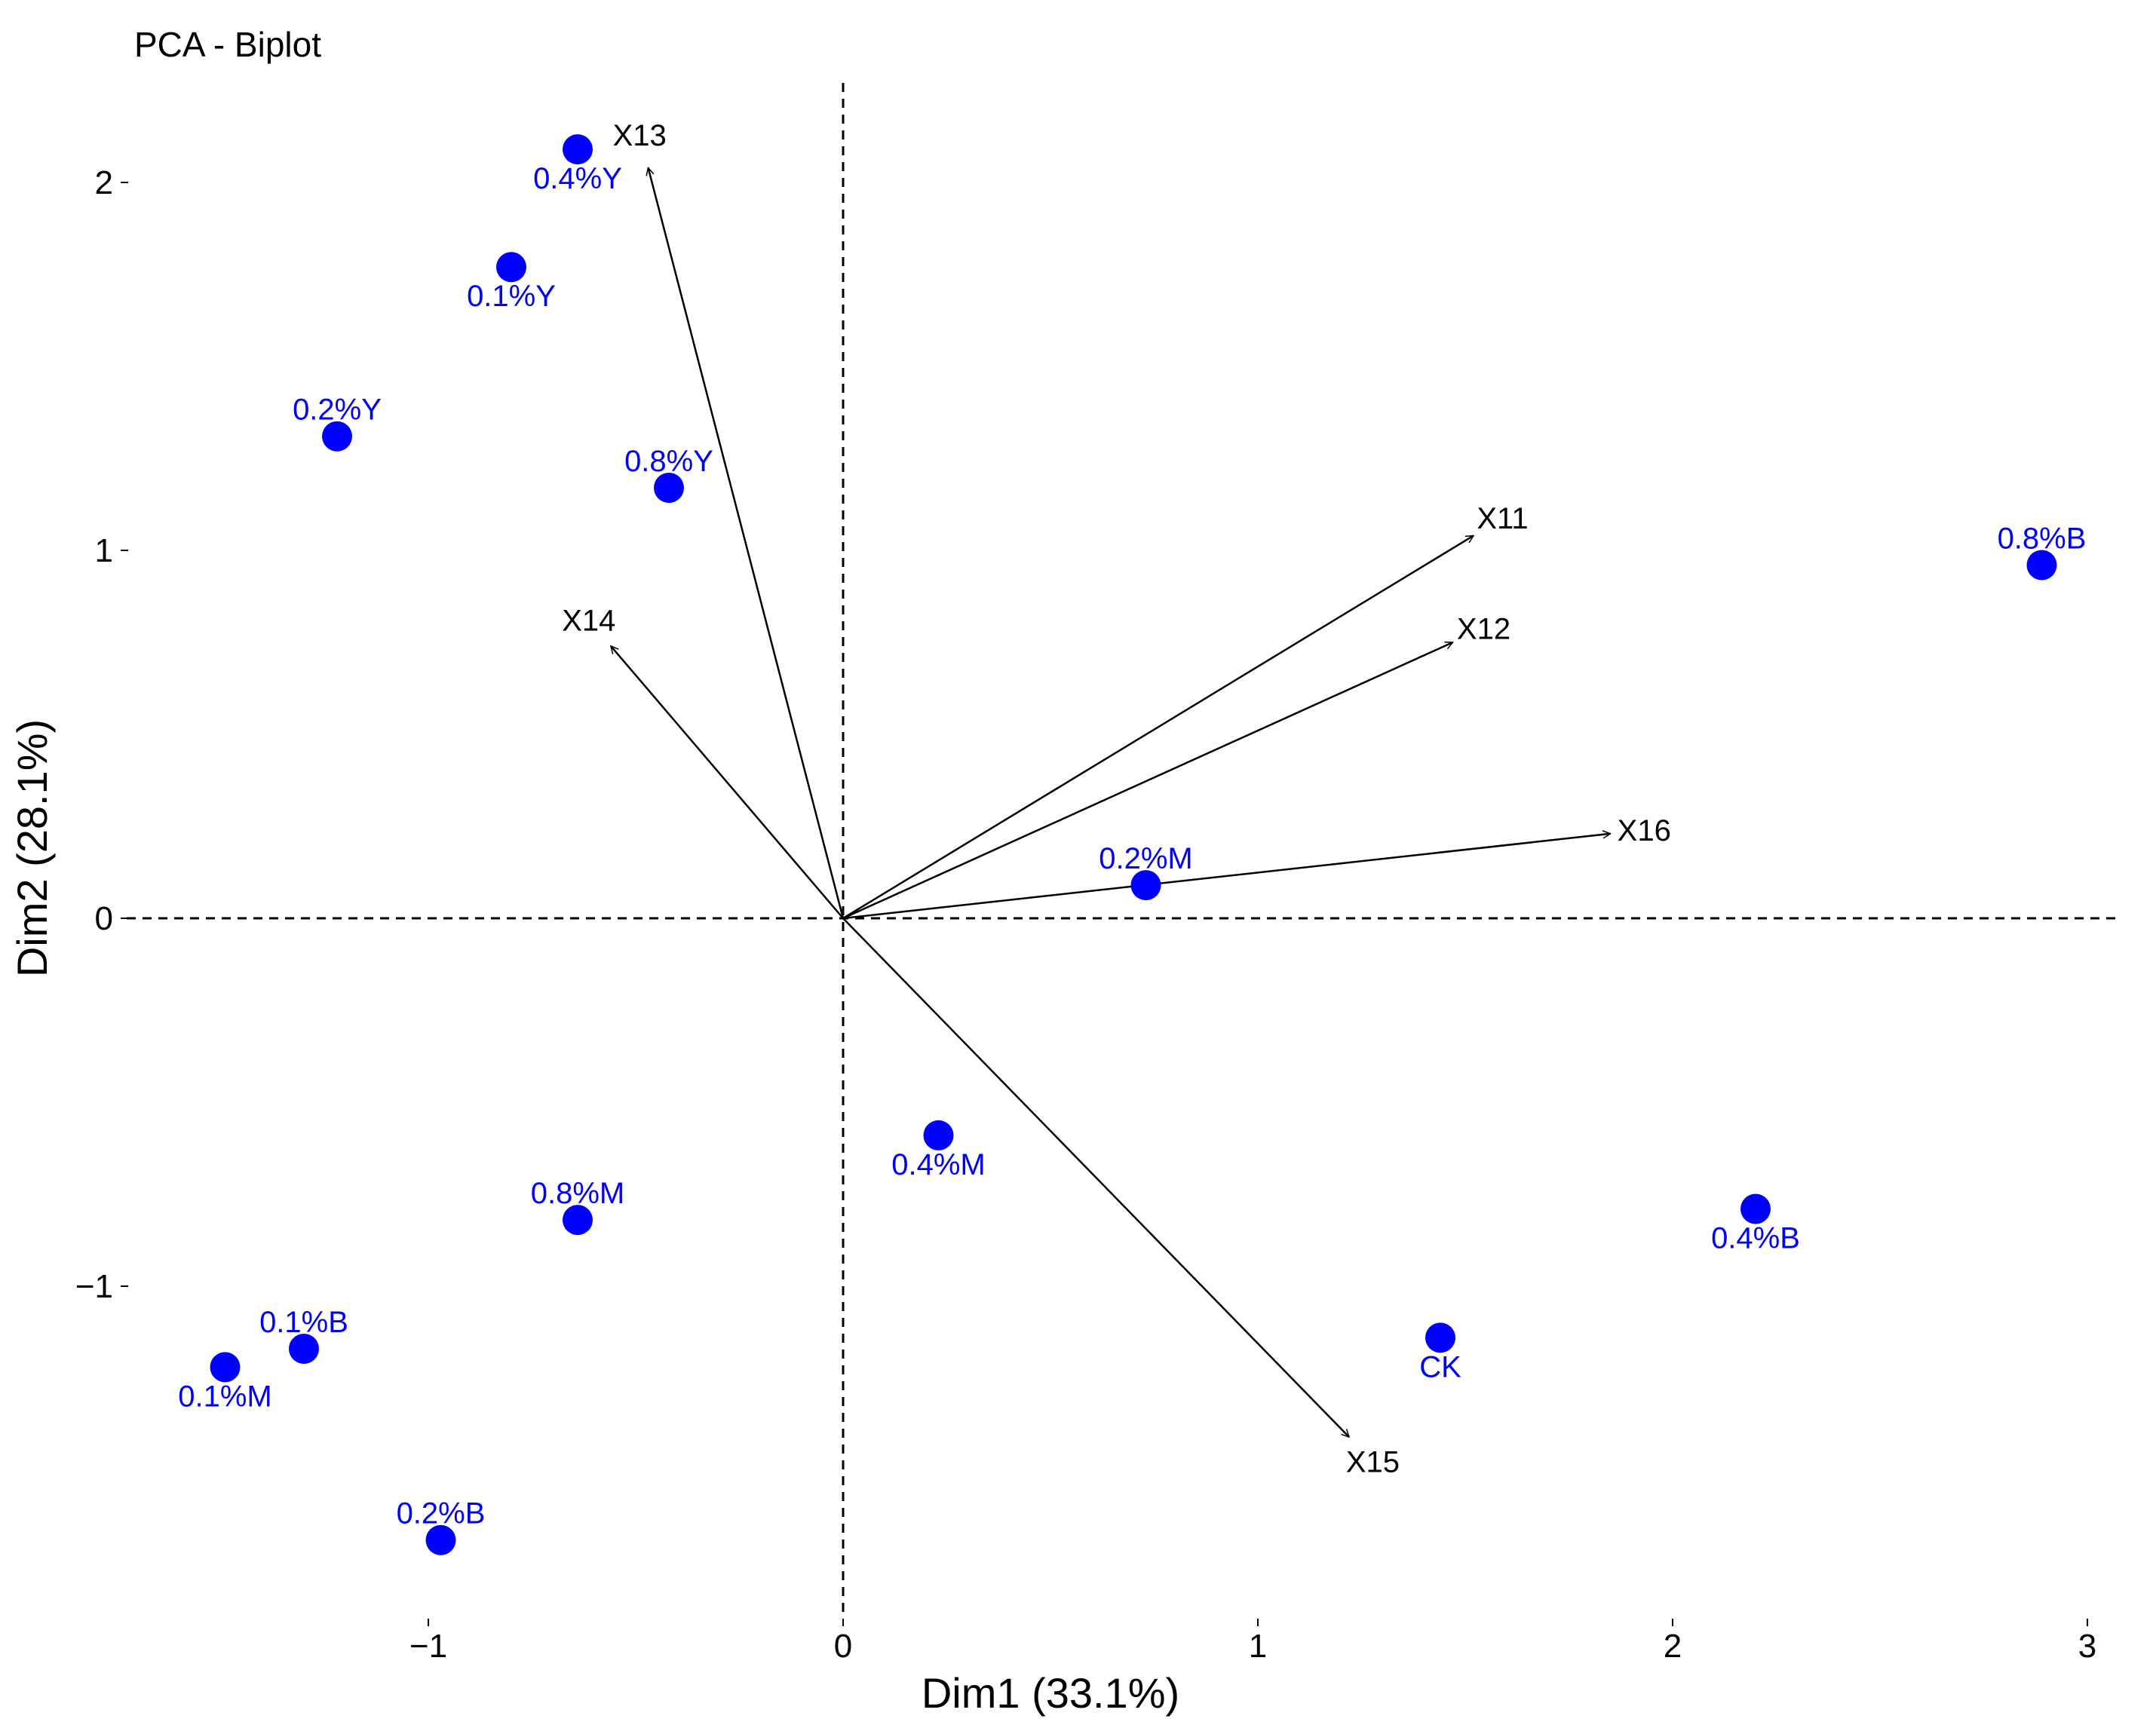 Image resolution: width=2156 pixels, height=1728 pixels. What do you see at coordinates (428, 1647) in the screenshot?
I see `x-tick-label: −1` at bounding box center [428, 1647].